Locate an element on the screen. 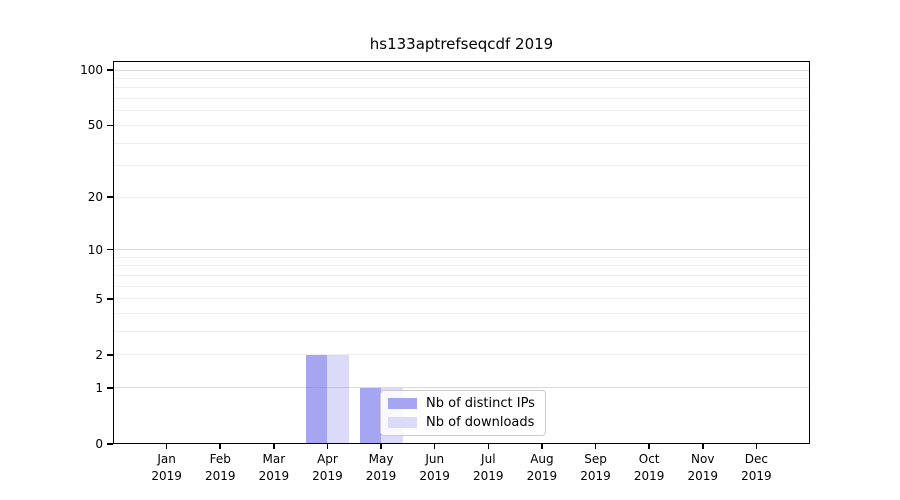  x-tick-month: Apr is located at coordinates (327, 459).